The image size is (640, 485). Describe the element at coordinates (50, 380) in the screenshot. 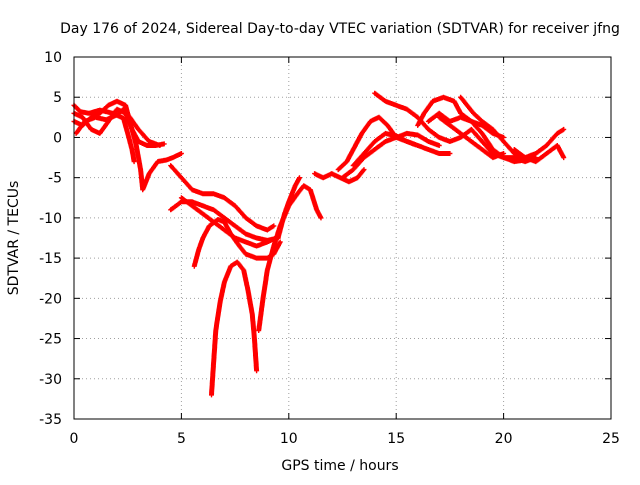

I see `y-tick-label: -30` at that location.